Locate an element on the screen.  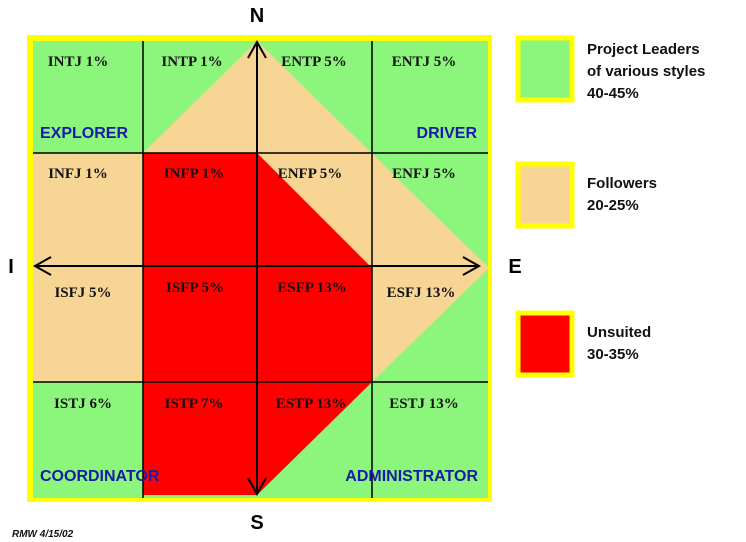
axis-horizontal is located at coordinates (257, 266).